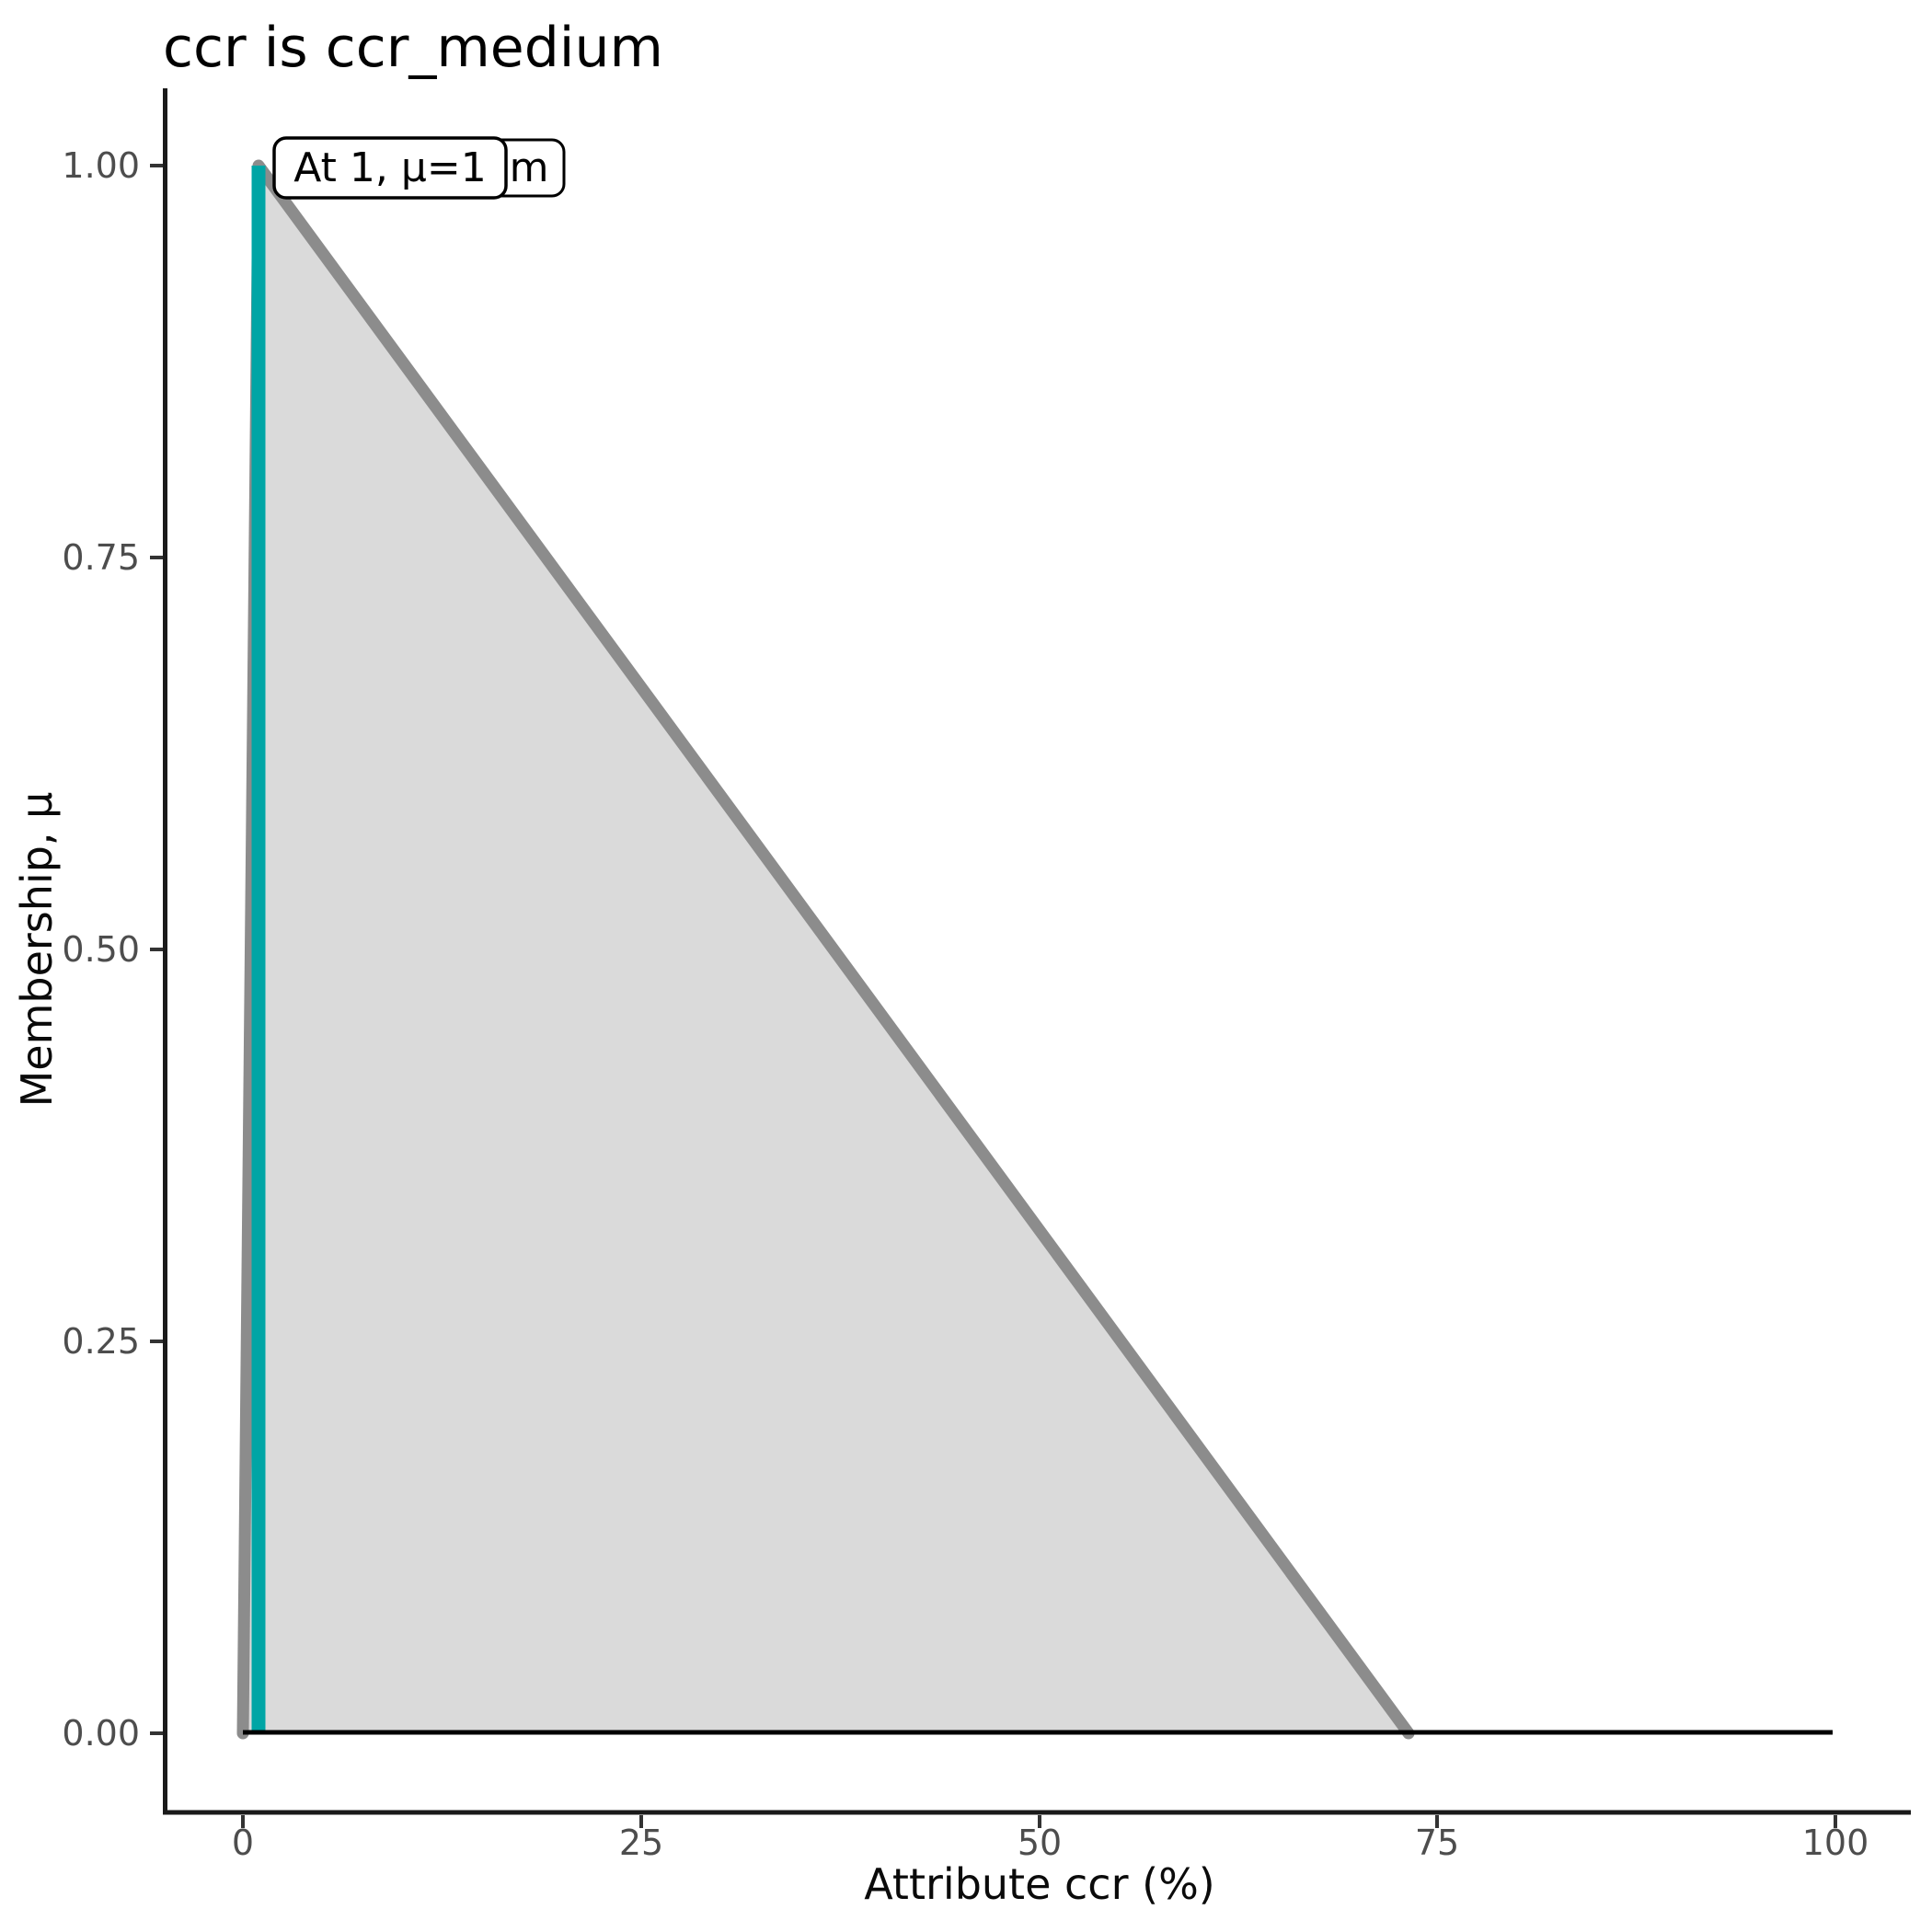  I want to click on y-tick-labels: 0.00 0.25 0.50 0.75 1.00, so click(101, 949).